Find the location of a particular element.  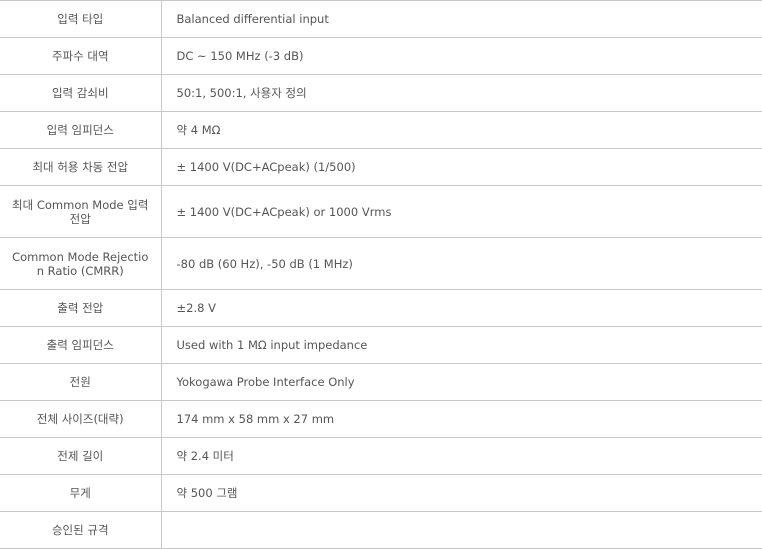

spec-row-dimensions: 전체 사이즈(대략) 174 mm x 58 mm x 27 mm is located at coordinates (381, 419).